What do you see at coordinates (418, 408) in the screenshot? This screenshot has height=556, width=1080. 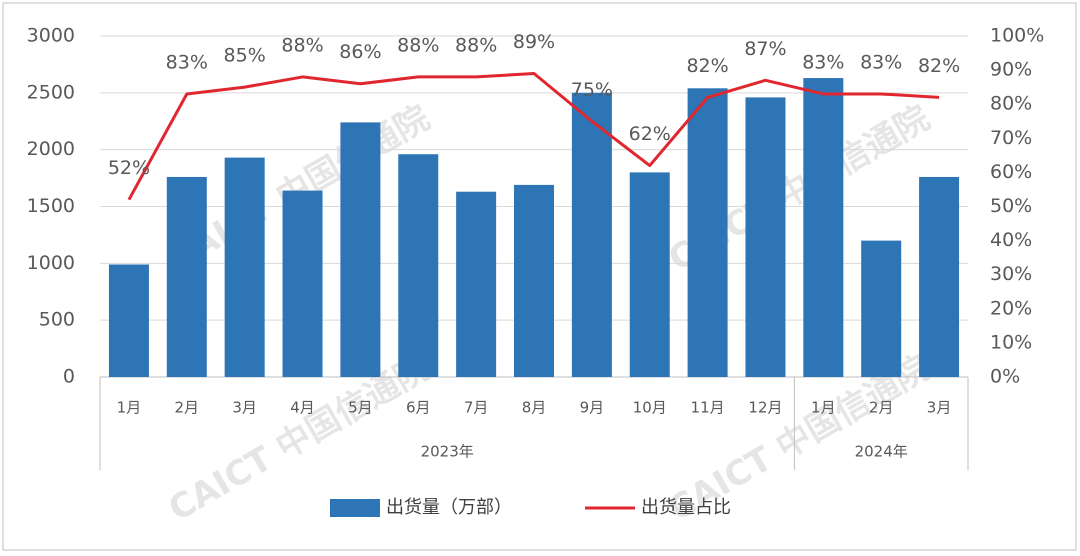 I see `x-tick-label: 6月` at bounding box center [418, 408].